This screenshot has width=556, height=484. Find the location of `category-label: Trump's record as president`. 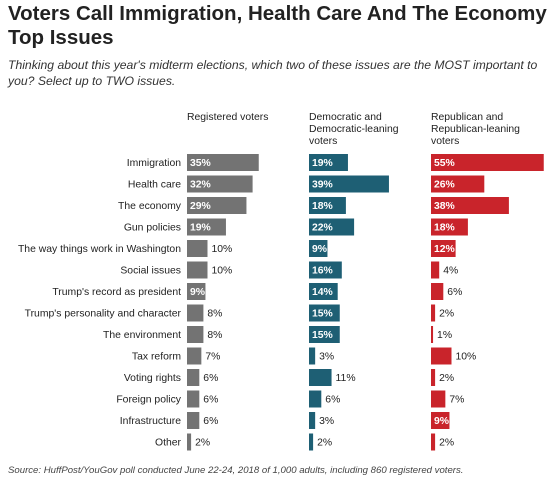

category-label: Trump's record as president is located at coordinates (116, 292).